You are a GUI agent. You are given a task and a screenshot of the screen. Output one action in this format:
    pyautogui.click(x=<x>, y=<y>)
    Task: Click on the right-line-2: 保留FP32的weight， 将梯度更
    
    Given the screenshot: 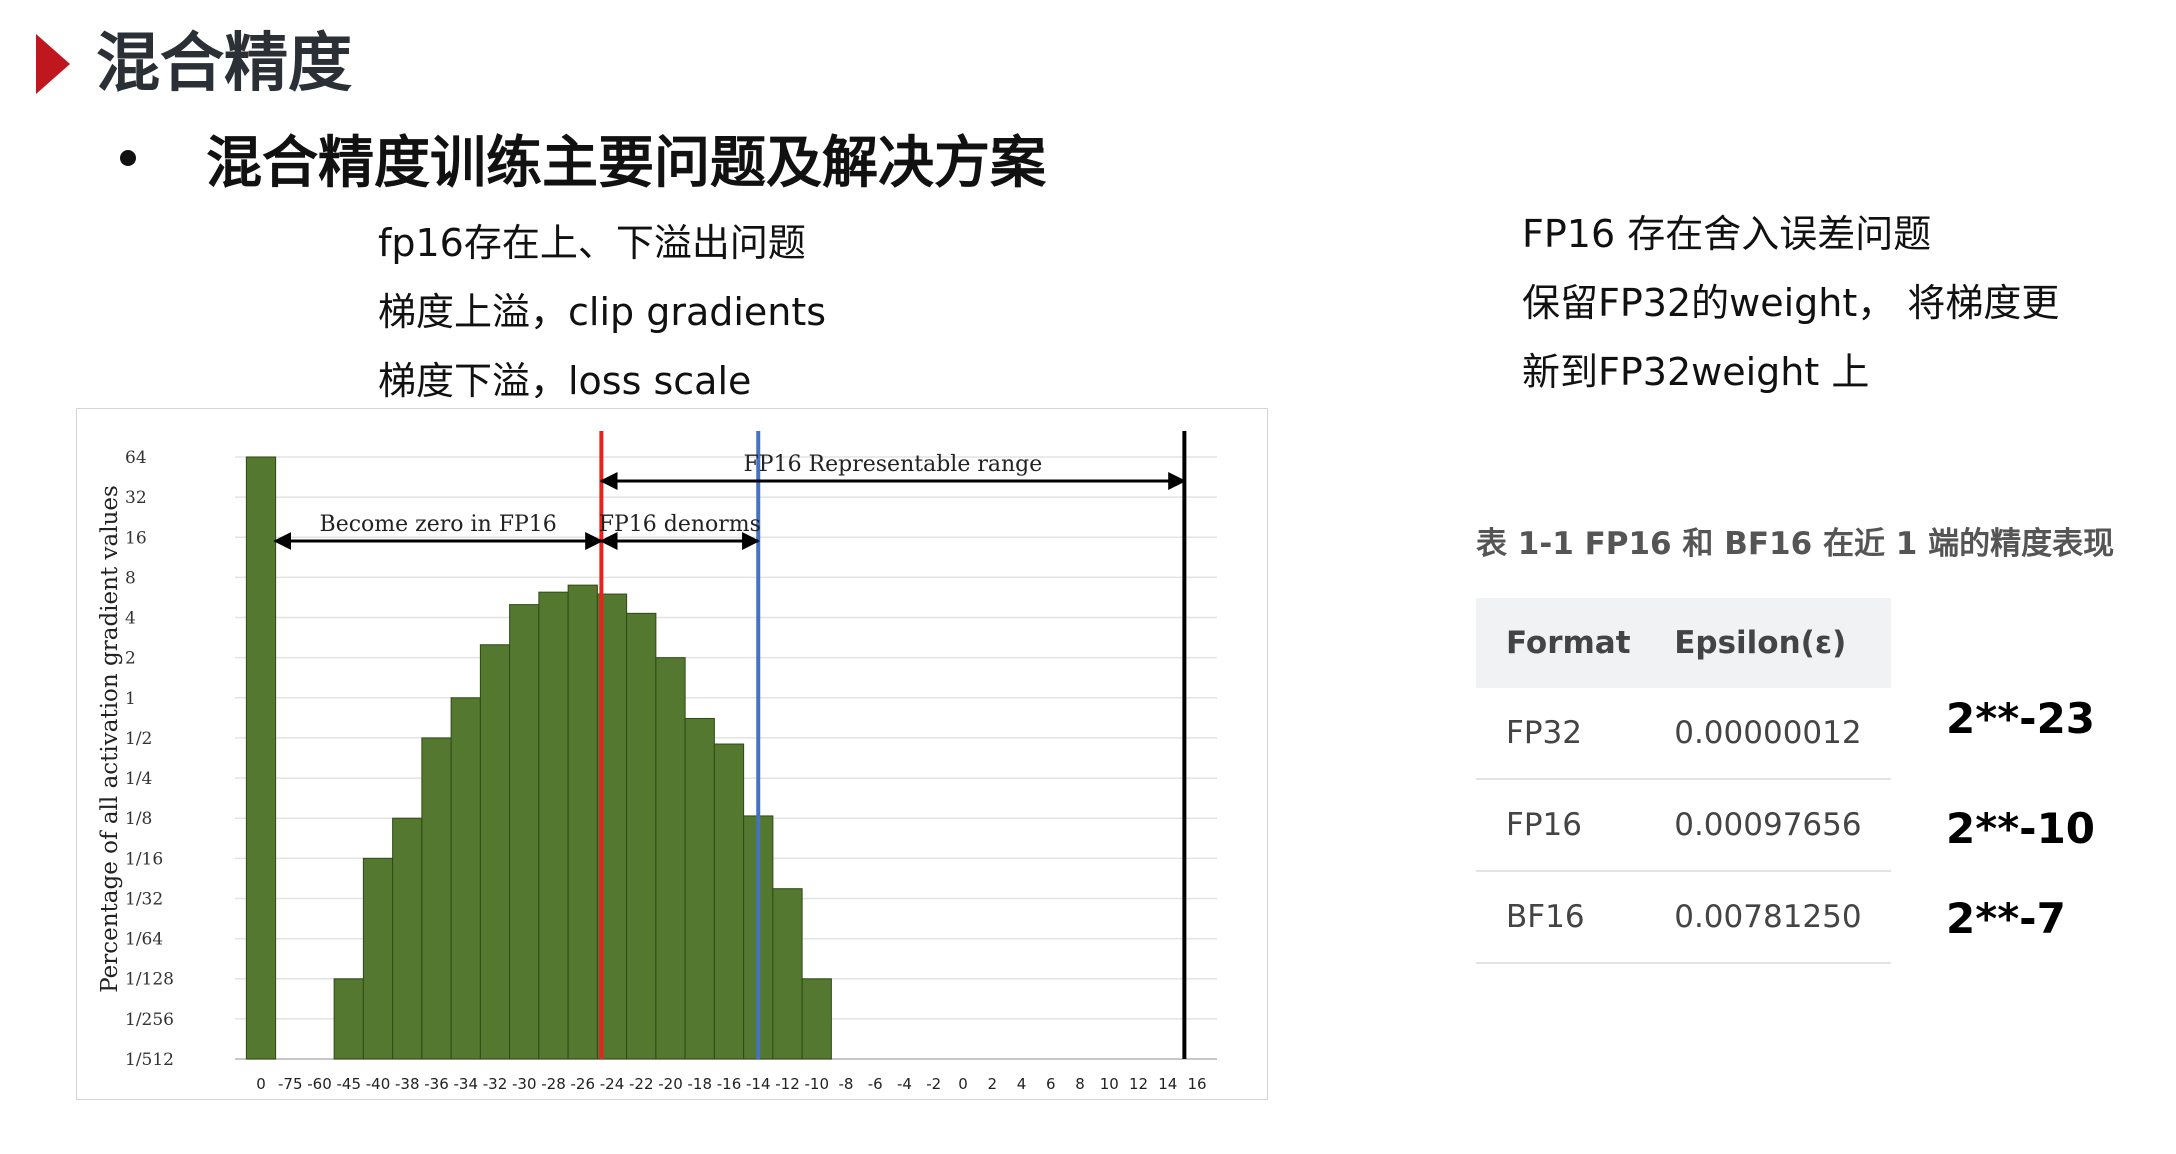 What is the action you would take?
    pyautogui.click(x=1791, y=303)
    